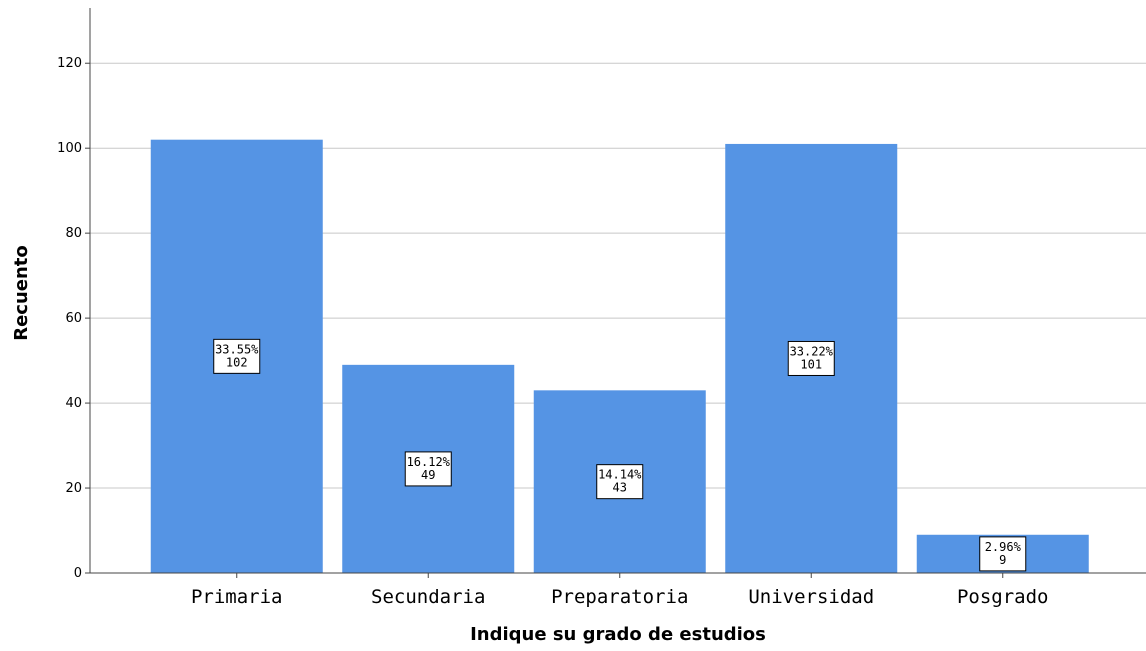  I want to click on data-label-count: 9, so click(1002, 560).